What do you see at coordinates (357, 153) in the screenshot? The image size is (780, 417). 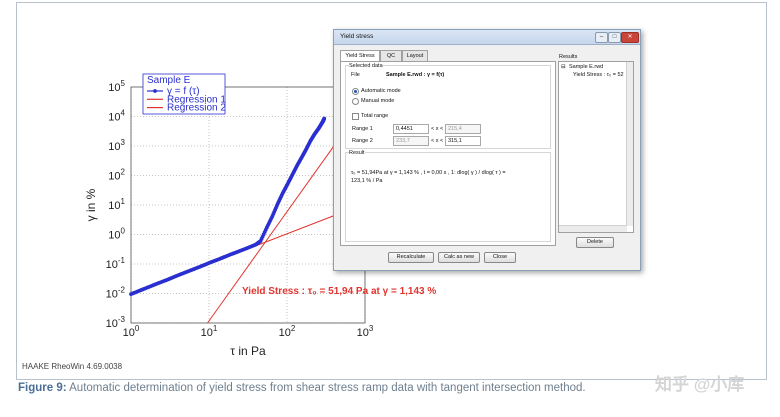 I see `result-label: Result` at bounding box center [357, 153].